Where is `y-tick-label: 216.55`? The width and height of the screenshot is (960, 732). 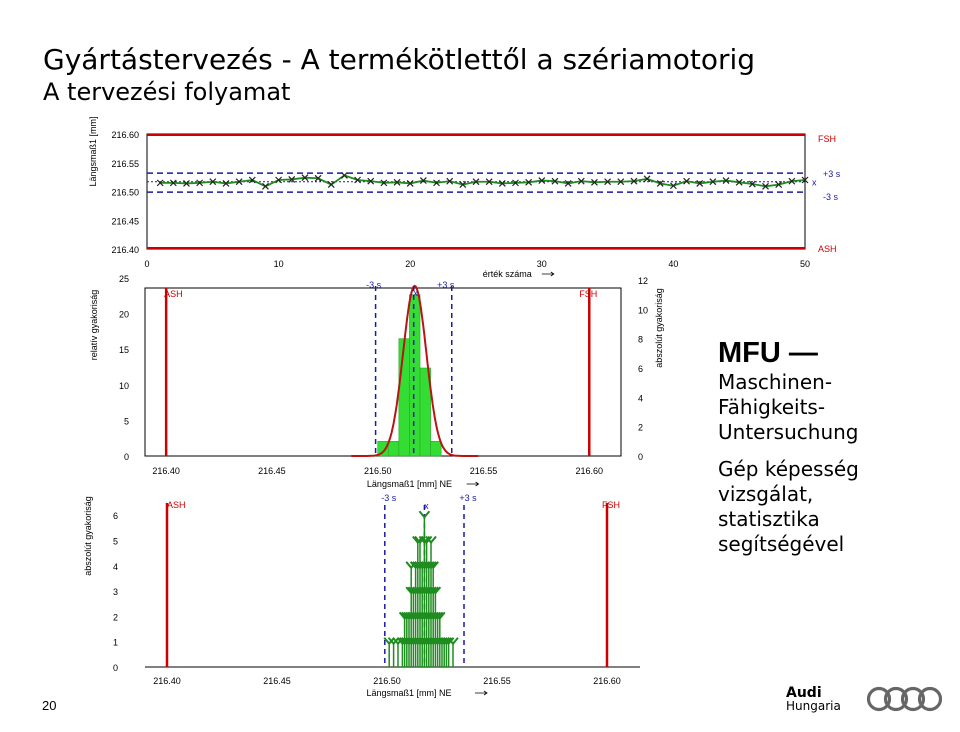
y-tick-label: 216.55 is located at coordinates (125, 164).